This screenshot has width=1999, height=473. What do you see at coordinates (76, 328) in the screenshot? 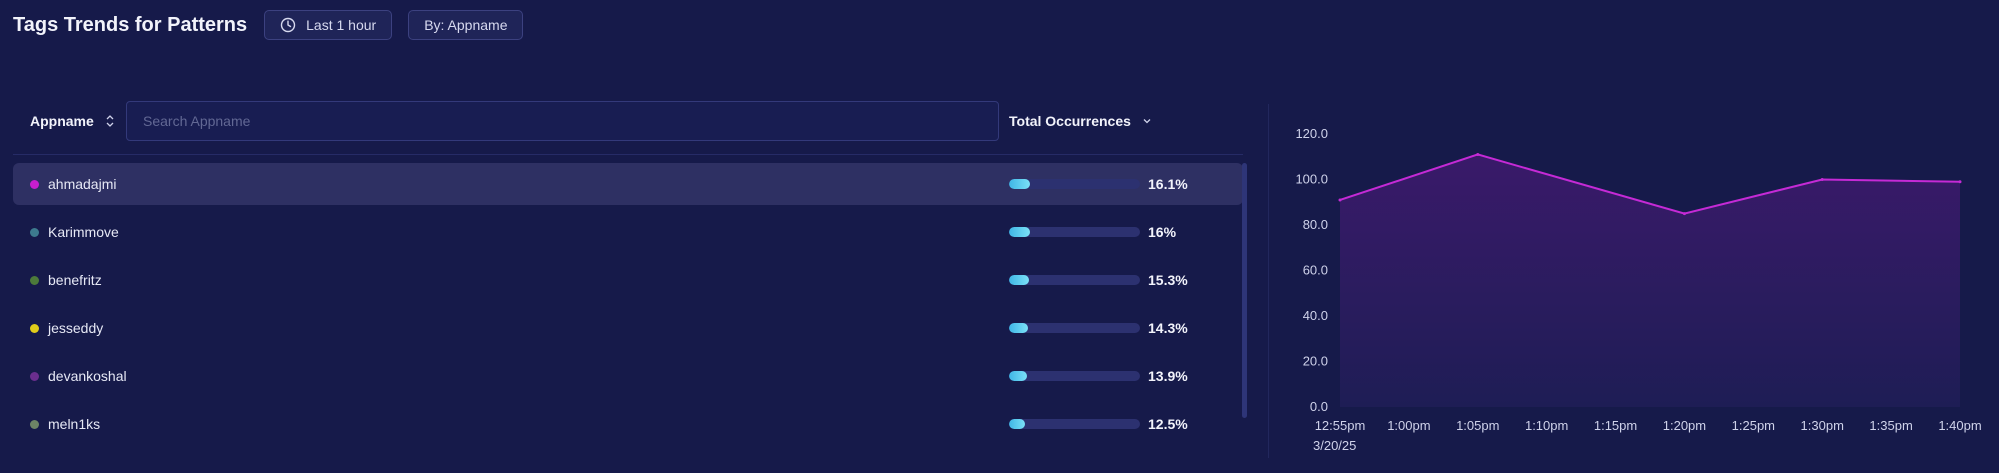
I see `appname-label: jesseddy` at bounding box center [76, 328].